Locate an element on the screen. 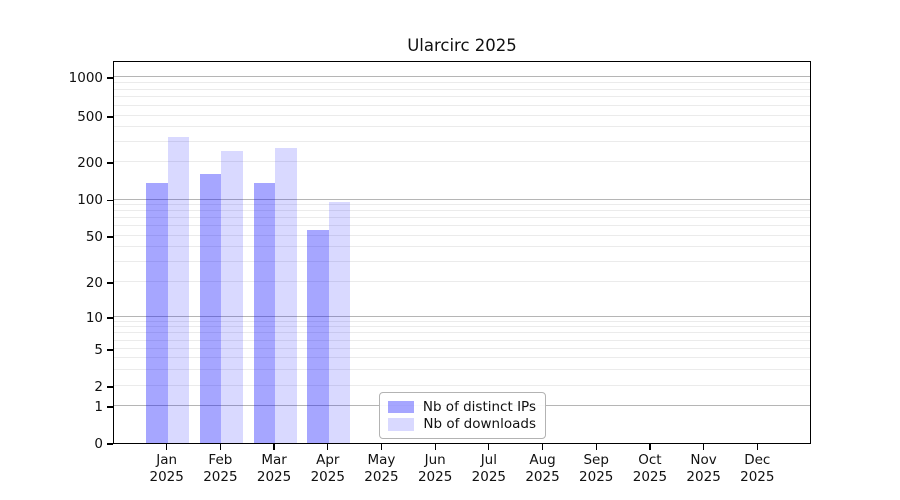 The width and height of the screenshot is (900, 500). legend: Nb of distinct IPs Nb of downloads is located at coordinates (462, 415).